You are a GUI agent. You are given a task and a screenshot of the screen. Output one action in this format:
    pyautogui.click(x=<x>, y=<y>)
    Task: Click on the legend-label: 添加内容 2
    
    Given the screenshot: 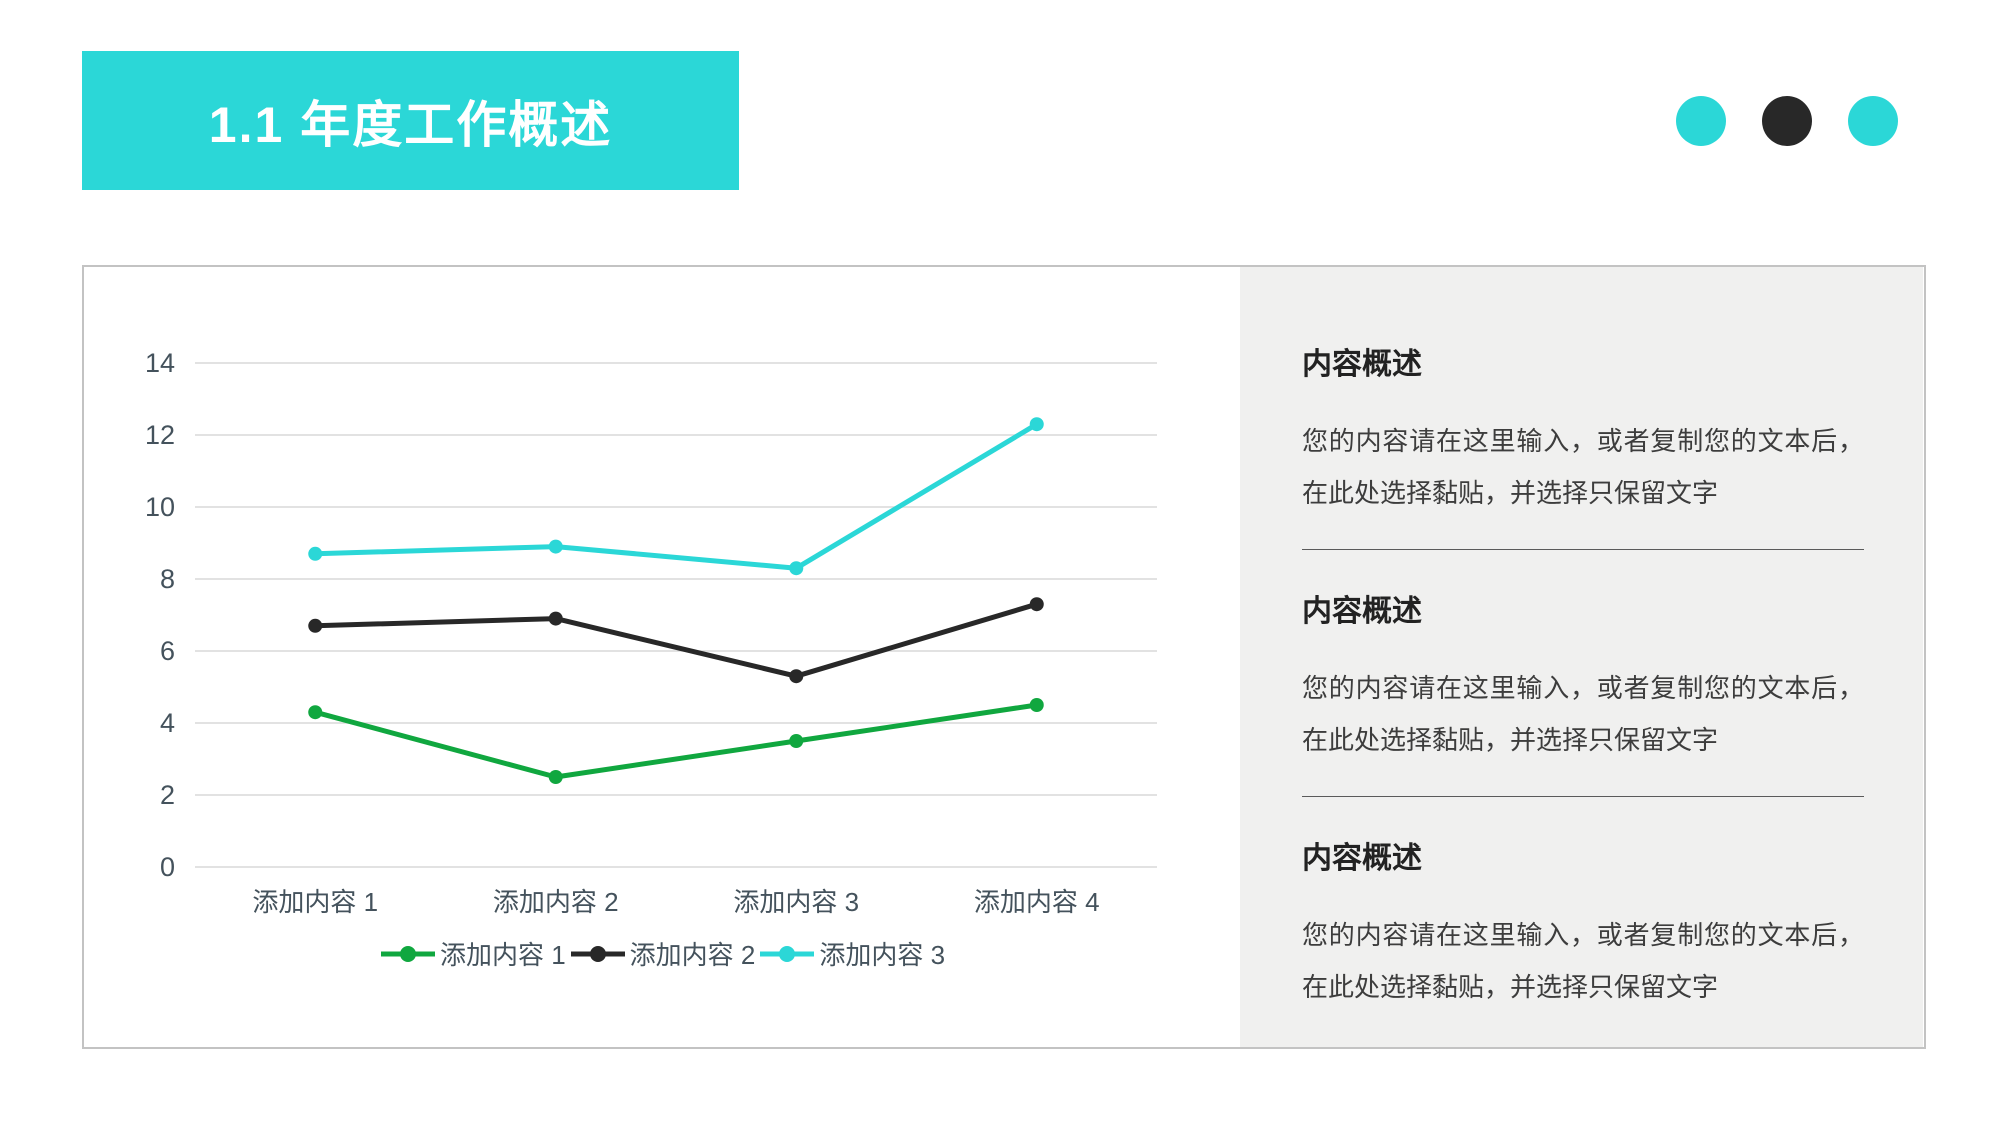 What is the action you would take?
    pyautogui.click(x=692, y=955)
    